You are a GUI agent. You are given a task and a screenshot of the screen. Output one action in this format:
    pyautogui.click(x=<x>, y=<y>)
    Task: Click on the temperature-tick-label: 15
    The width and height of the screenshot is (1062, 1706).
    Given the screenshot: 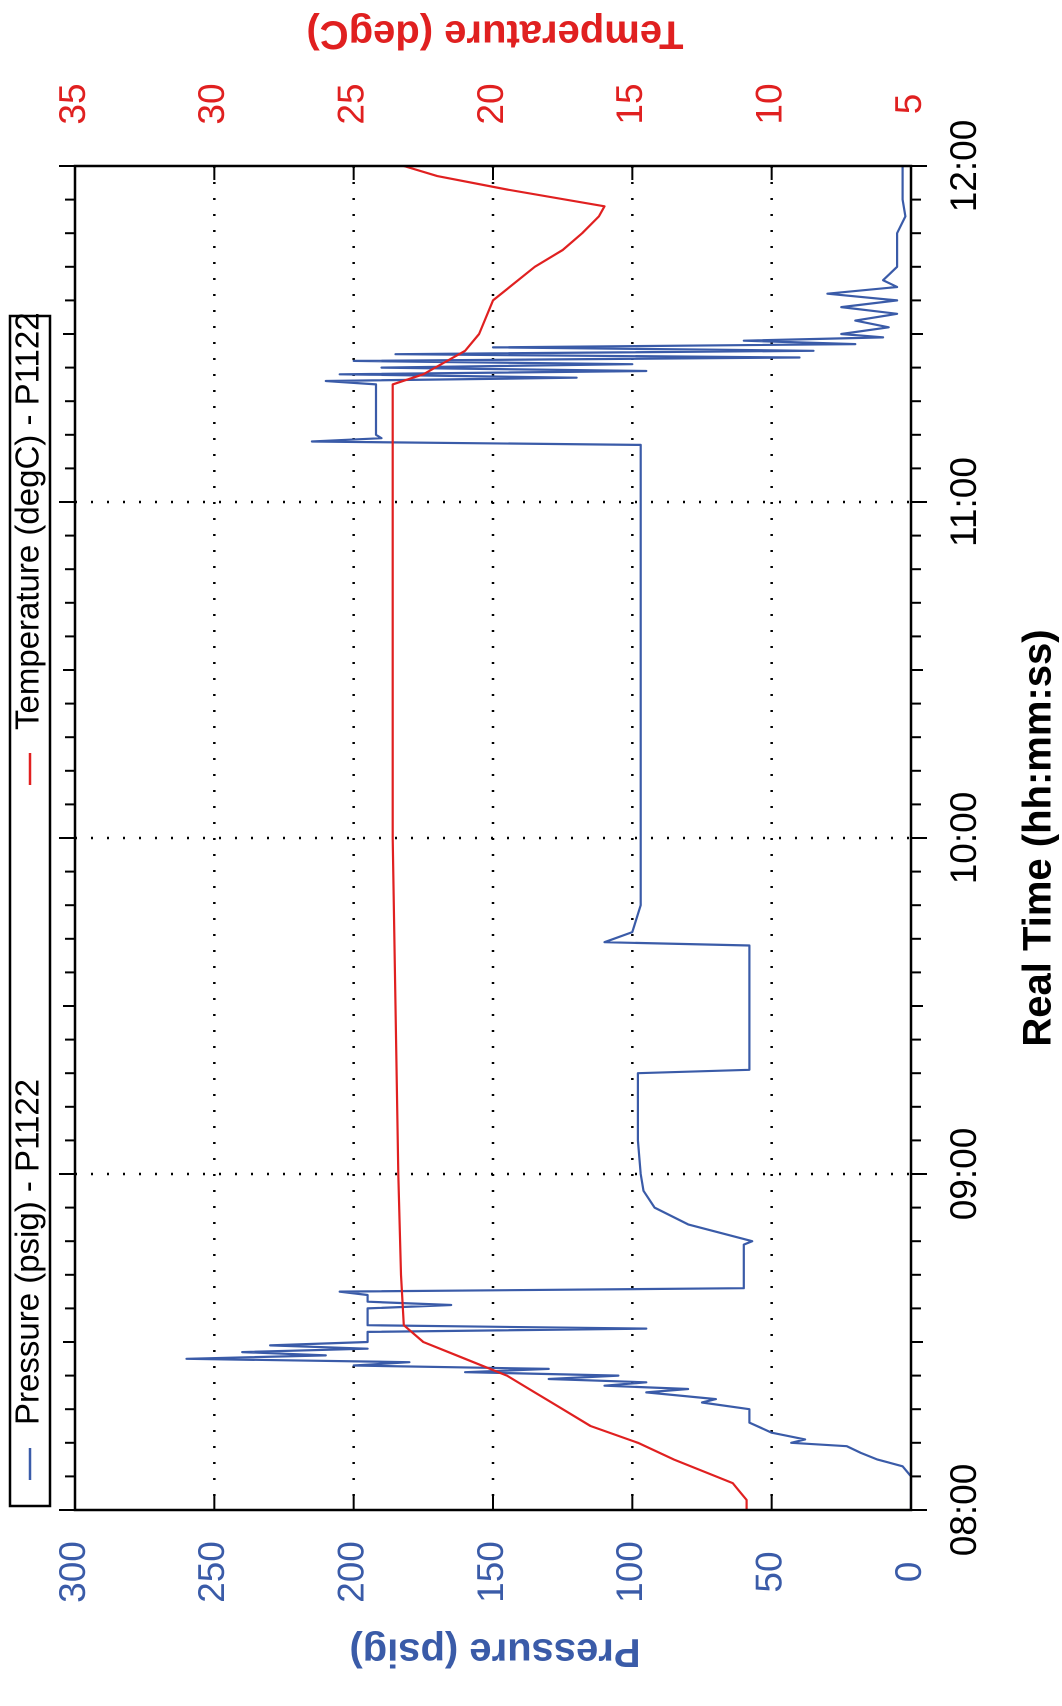 What is the action you would take?
    pyautogui.click(x=629, y=103)
    